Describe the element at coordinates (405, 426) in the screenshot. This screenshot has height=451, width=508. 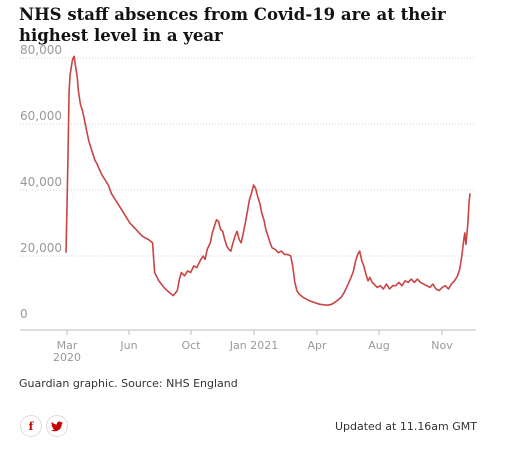
I see `updated-timestamp: Updated at 11.16am GMT` at that location.